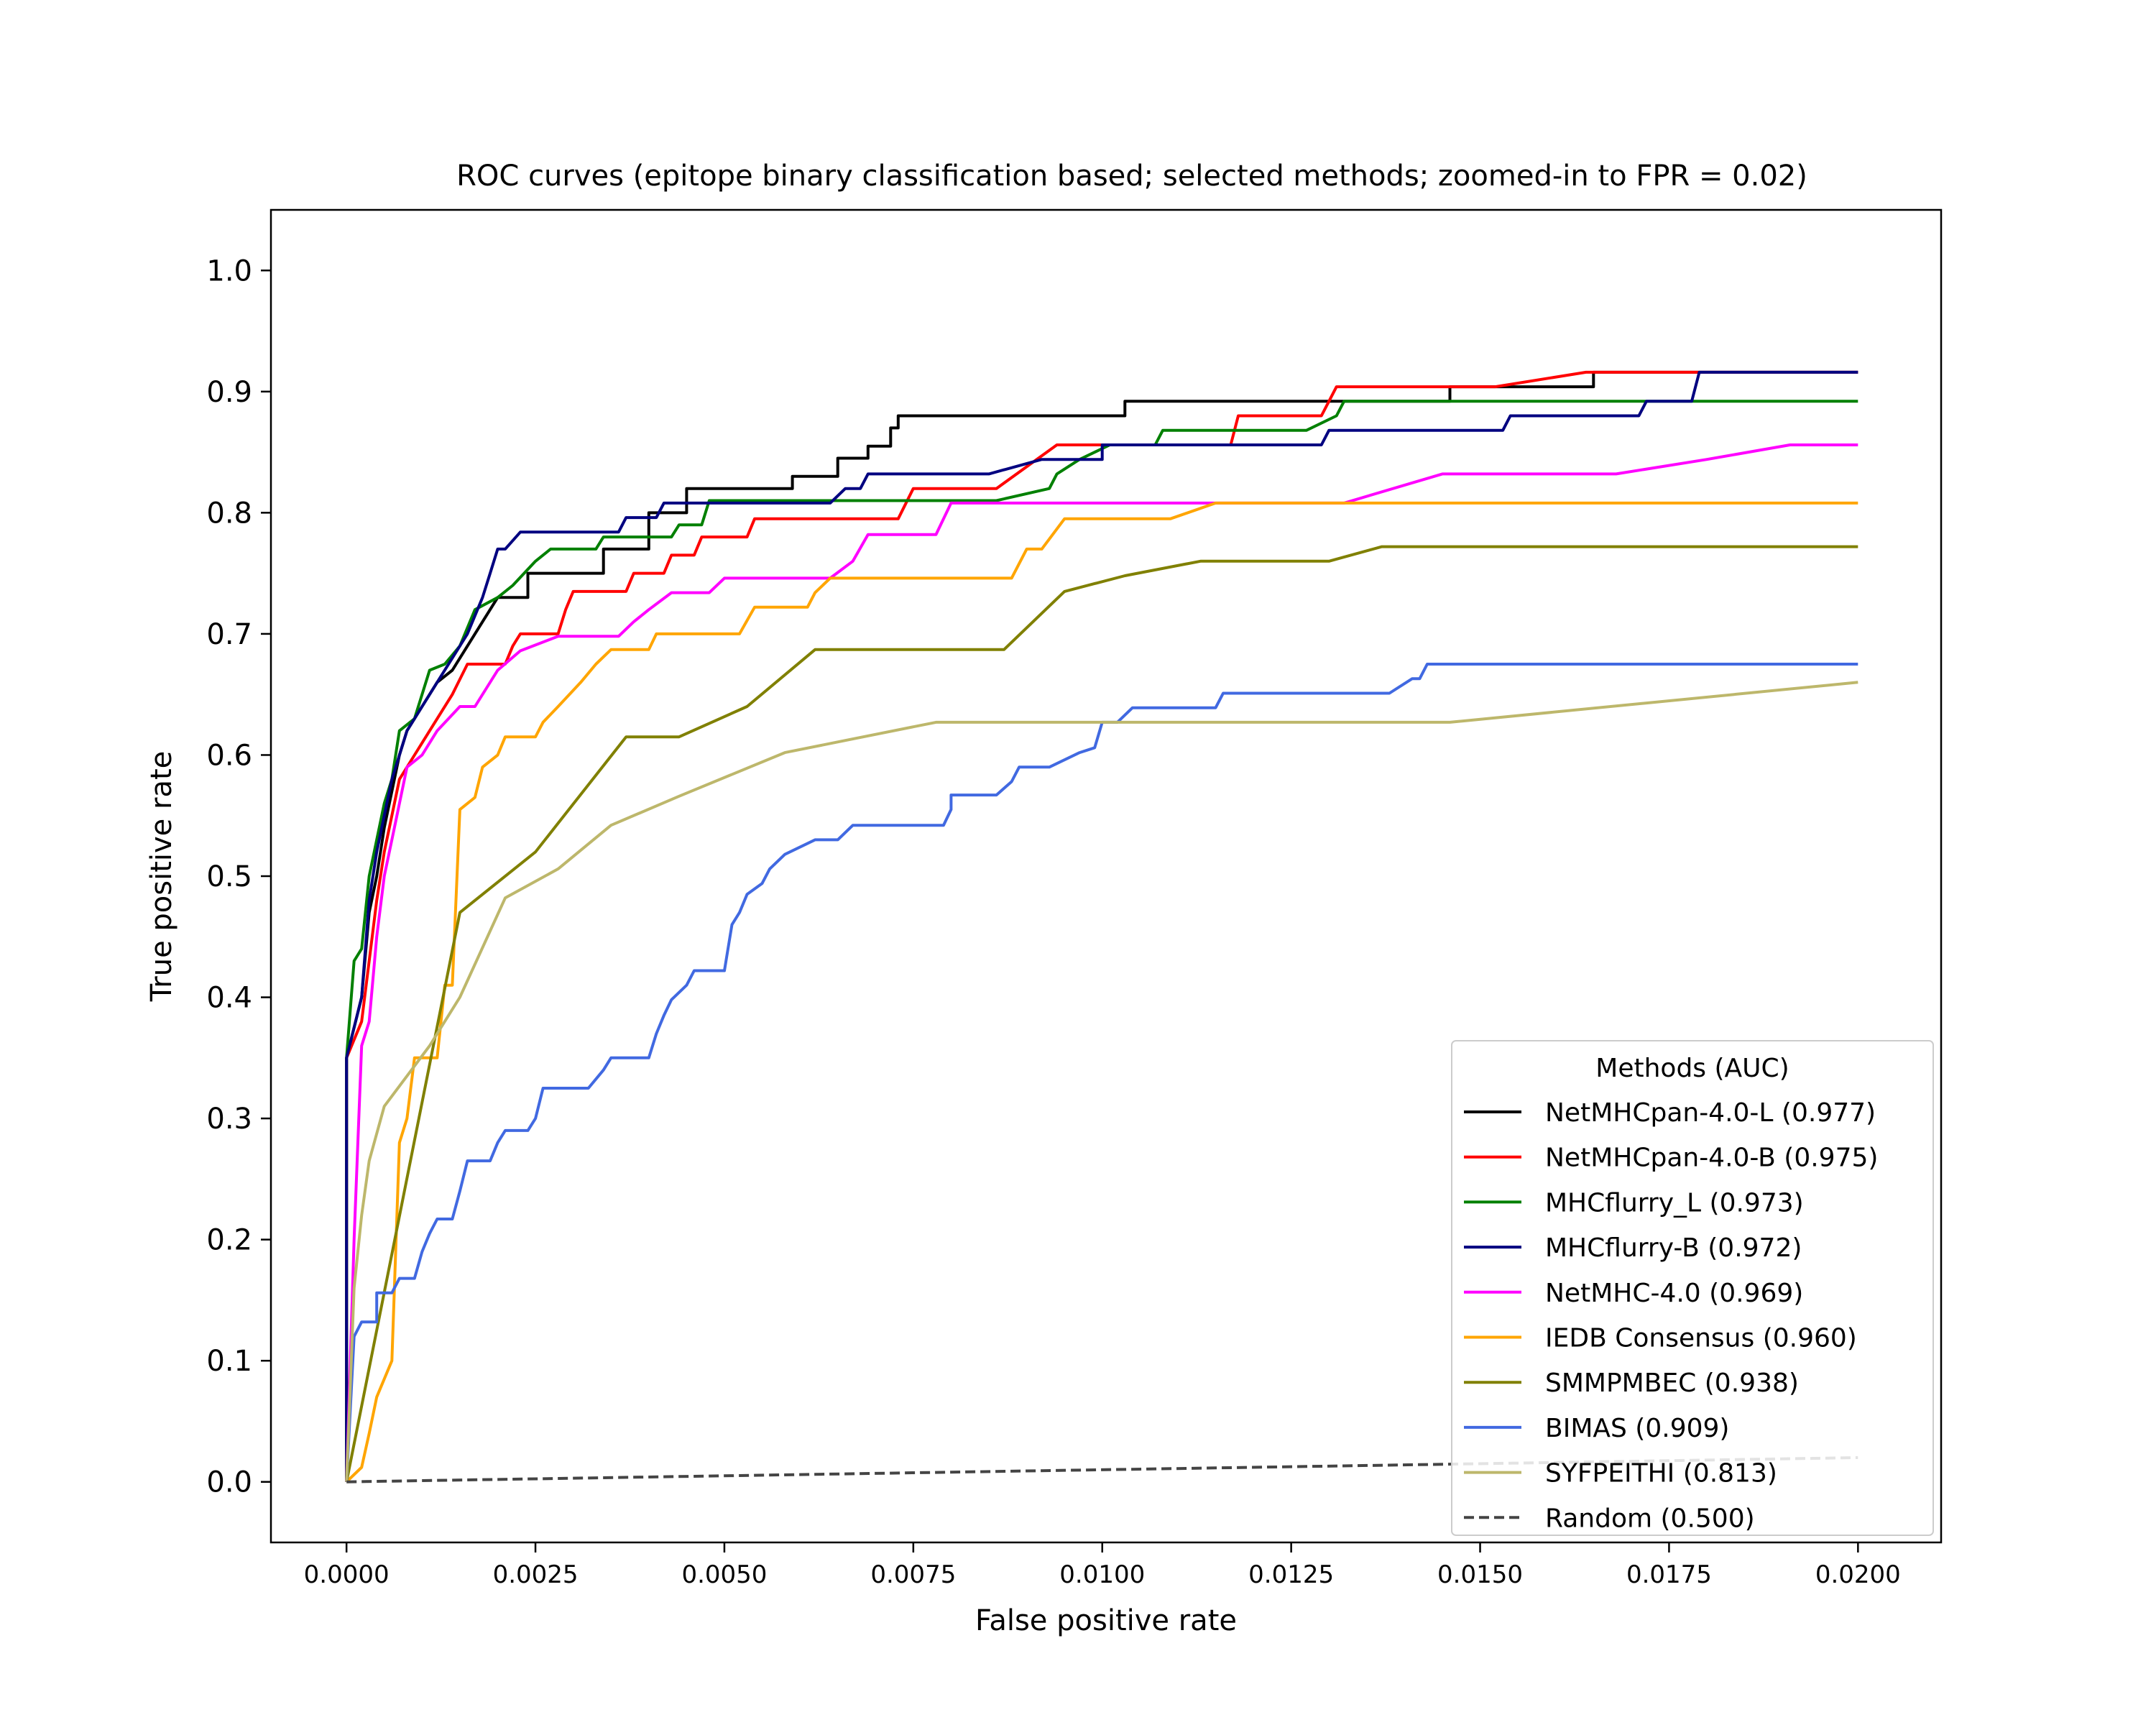 The image size is (2156, 1725). Describe the element at coordinates (1106, 1620) in the screenshot. I see `x-axis-label: False positive rate` at that location.